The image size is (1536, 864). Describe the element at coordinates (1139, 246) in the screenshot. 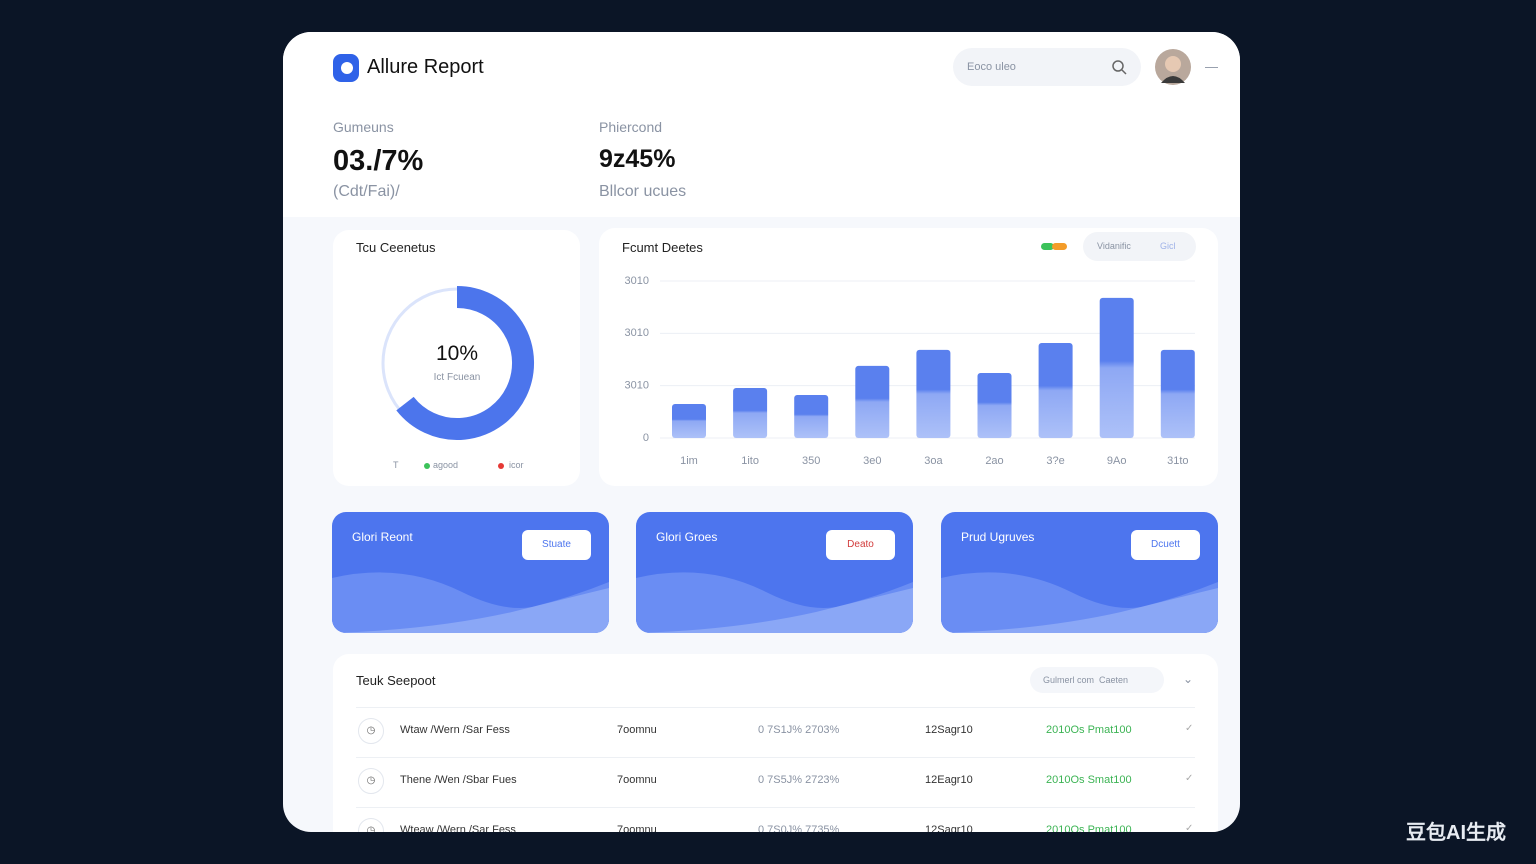

I see `toggle` at that location.